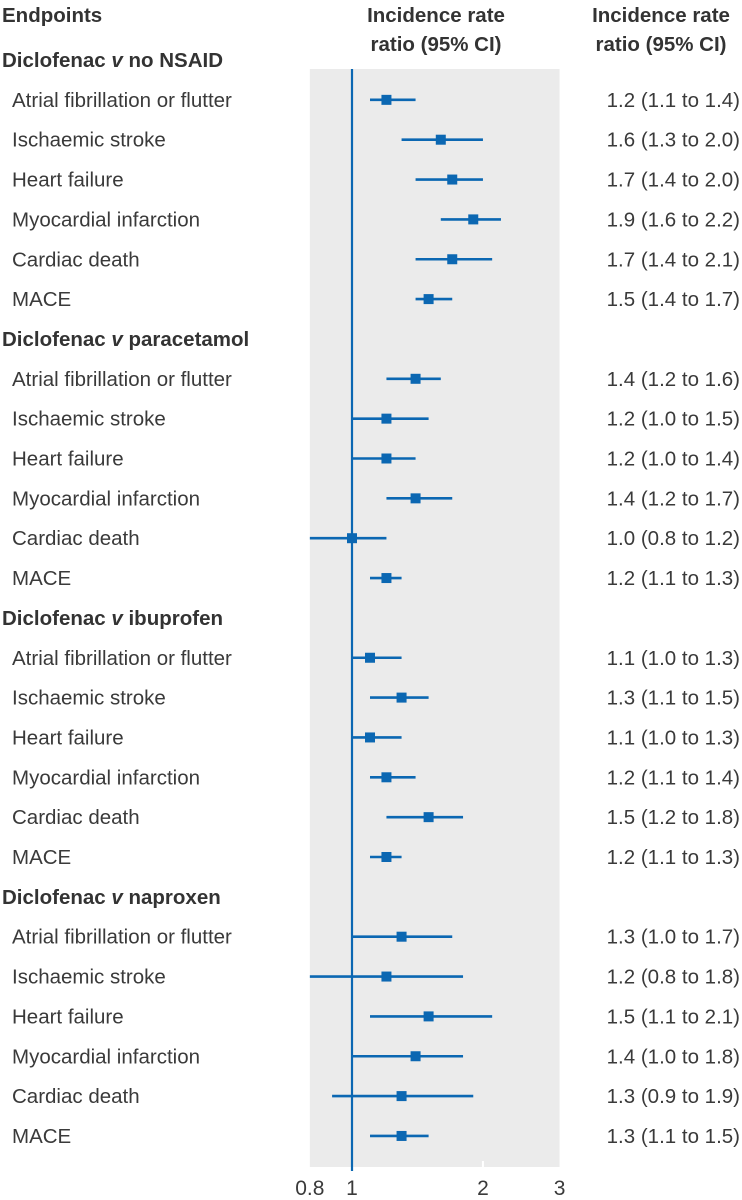  Describe the element at coordinates (436, 15) in the screenshot. I see `plot-header-line: Incidence rate` at that location.